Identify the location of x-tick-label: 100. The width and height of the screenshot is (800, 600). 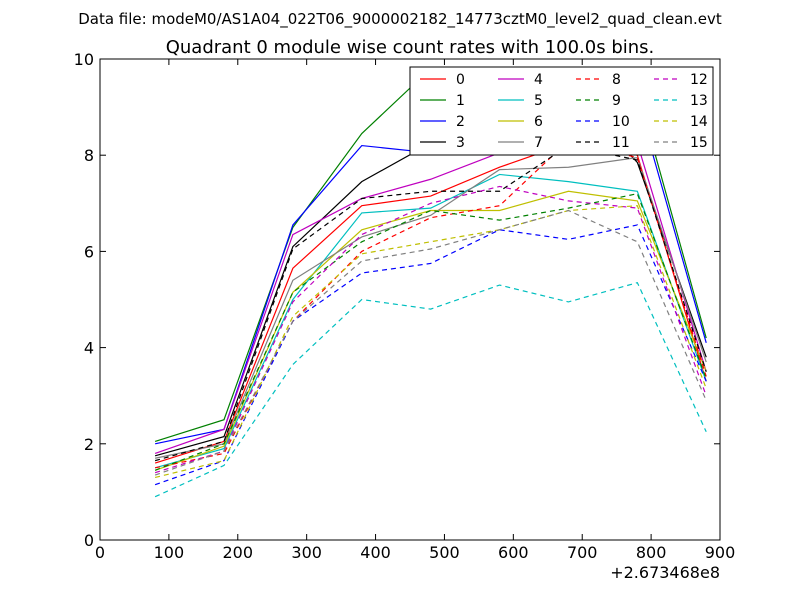
(169, 552).